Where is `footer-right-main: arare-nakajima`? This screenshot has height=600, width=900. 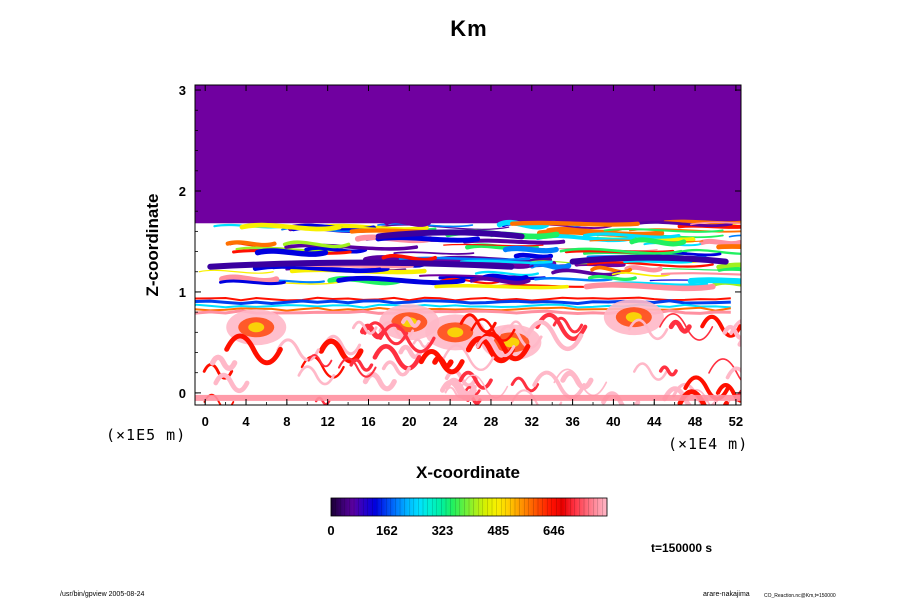 footer-right-main: arare-nakajima is located at coordinates (726, 594).